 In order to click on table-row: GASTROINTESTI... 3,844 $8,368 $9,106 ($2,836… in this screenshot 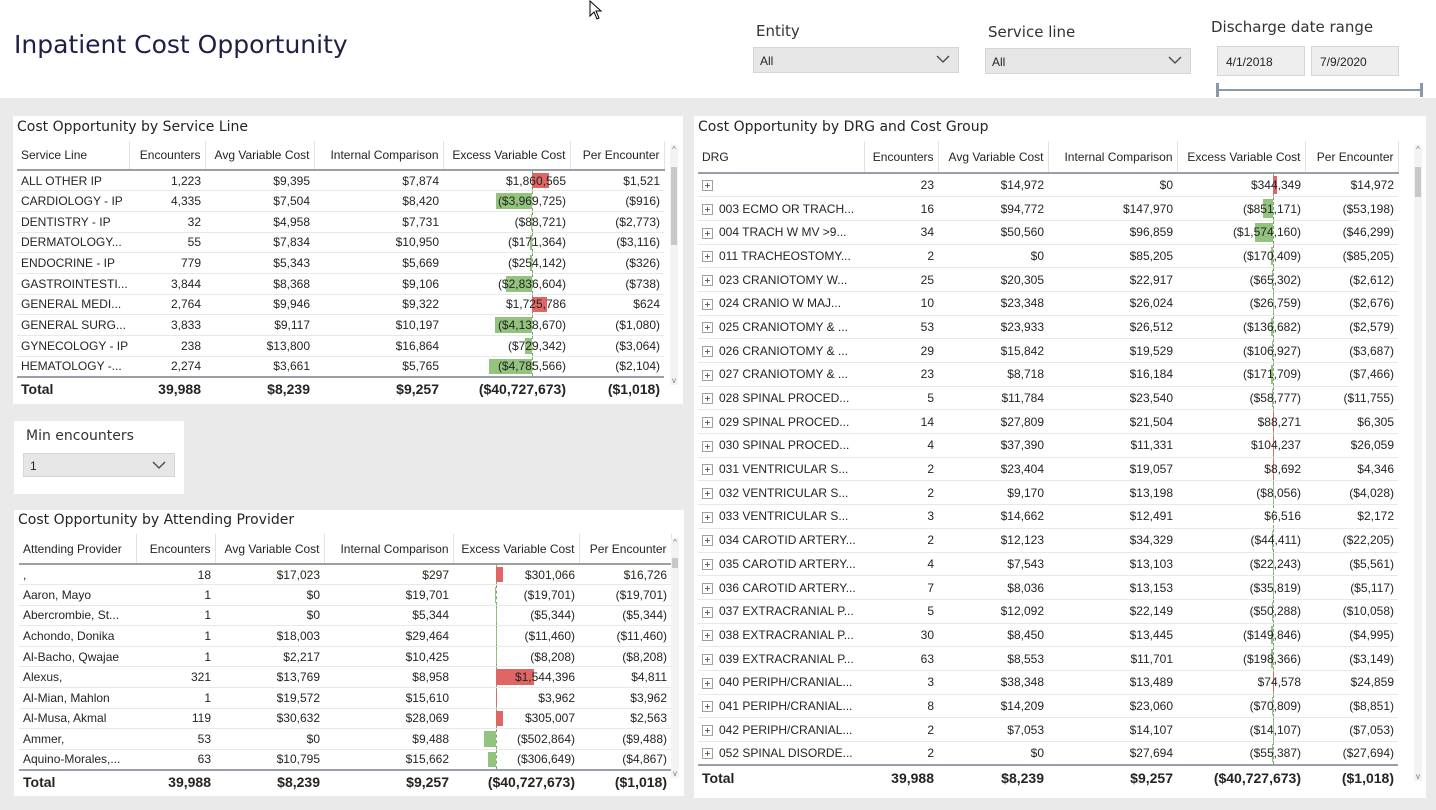, I will do `click(340, 284)`.